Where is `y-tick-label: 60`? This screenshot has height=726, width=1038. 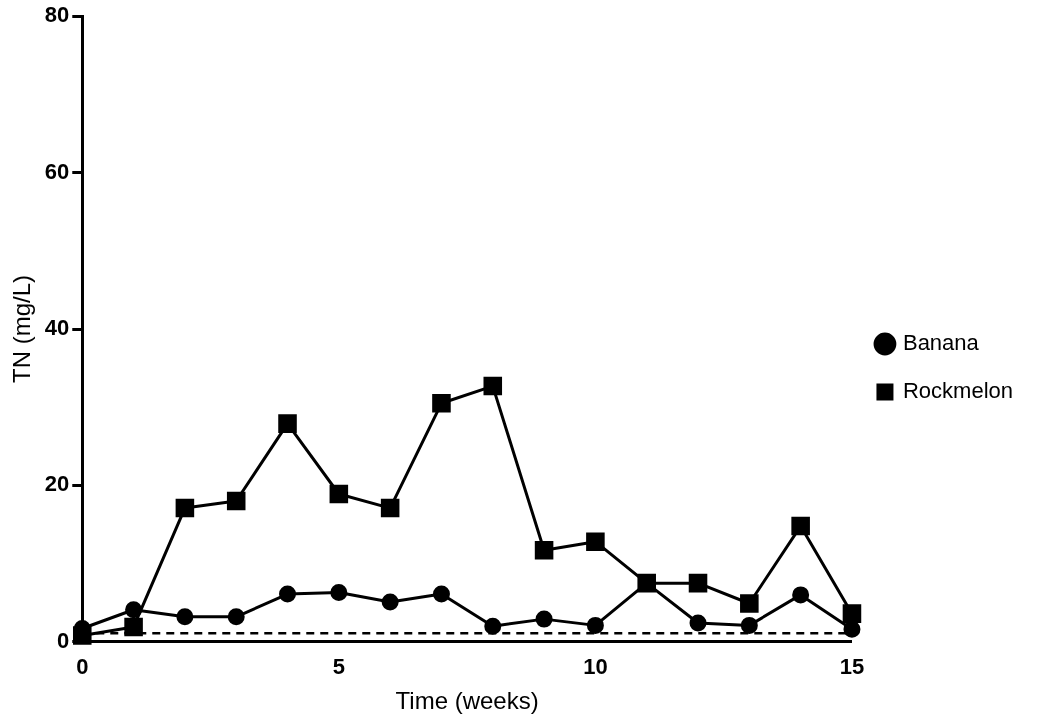 y-tick-label: 60 is located at coordinates (57, 171).